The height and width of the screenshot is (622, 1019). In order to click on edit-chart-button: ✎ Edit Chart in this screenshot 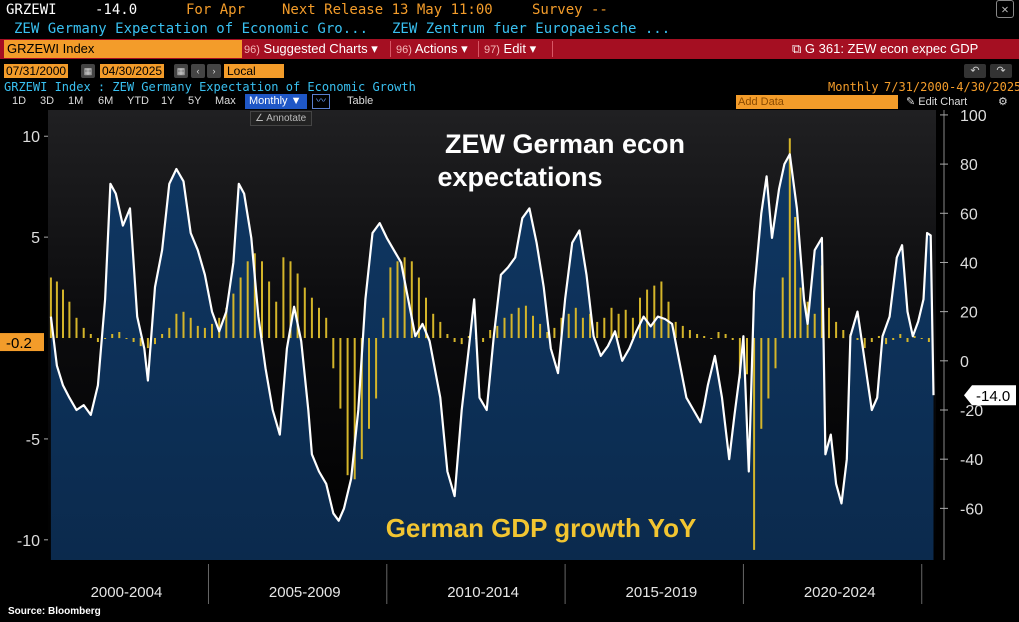, I will do `click(937, 102)`.